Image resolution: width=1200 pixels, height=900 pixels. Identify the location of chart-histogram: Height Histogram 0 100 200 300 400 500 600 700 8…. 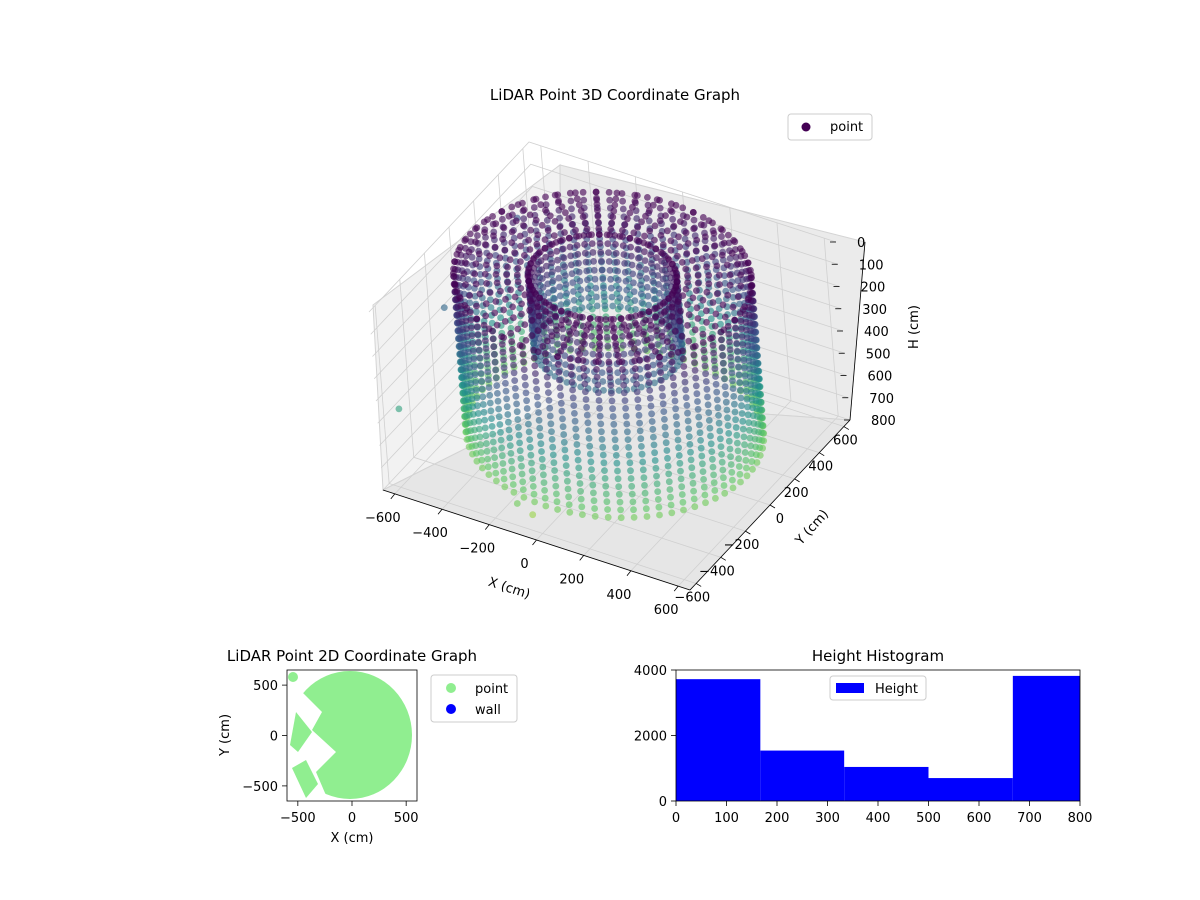
(863, 736).